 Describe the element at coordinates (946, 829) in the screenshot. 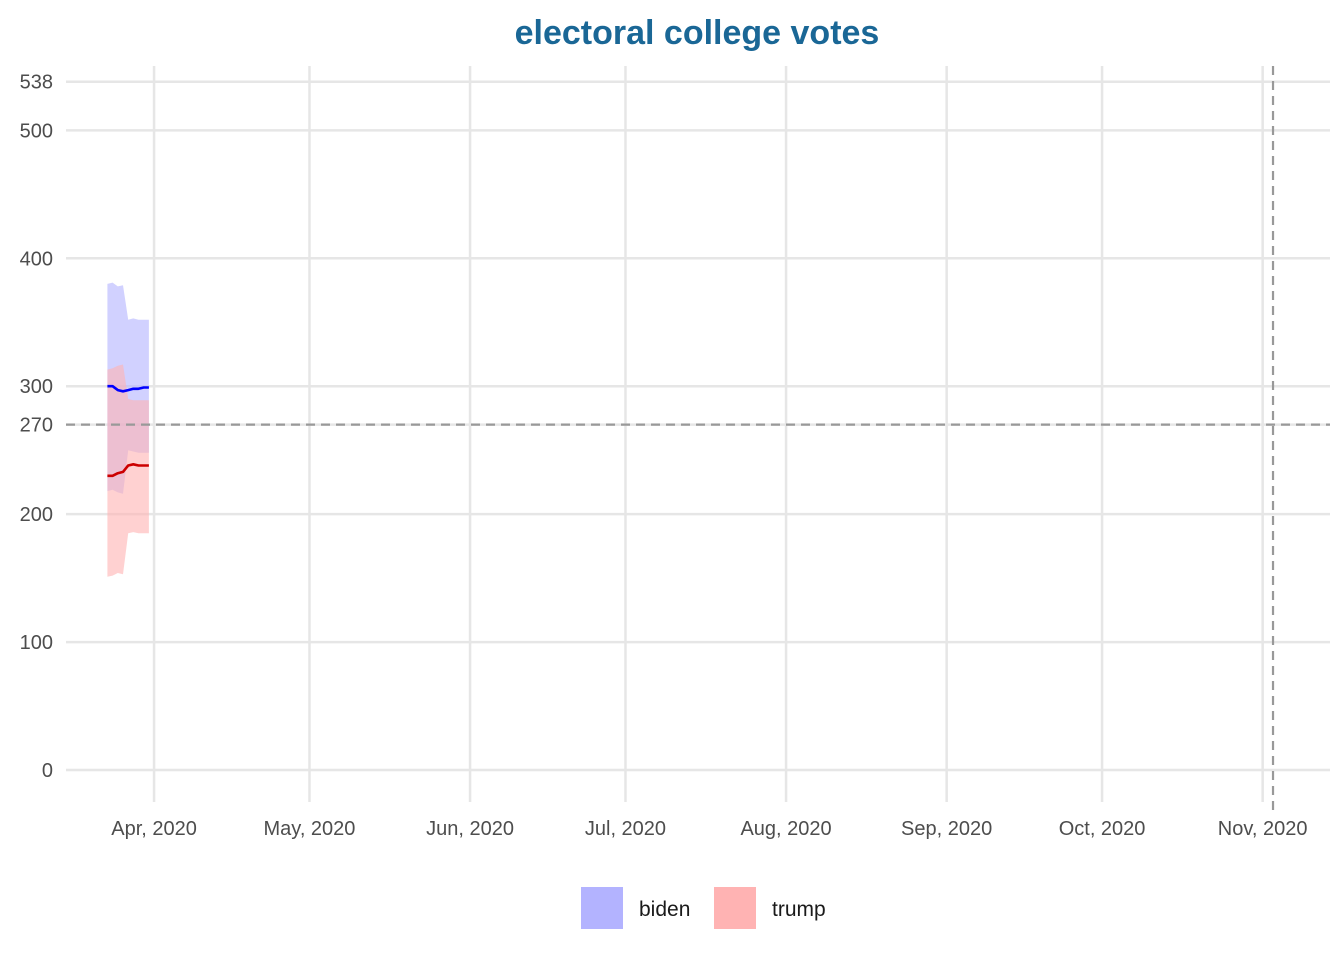

I see `x-tick-label: Sep, 2020` at that location.